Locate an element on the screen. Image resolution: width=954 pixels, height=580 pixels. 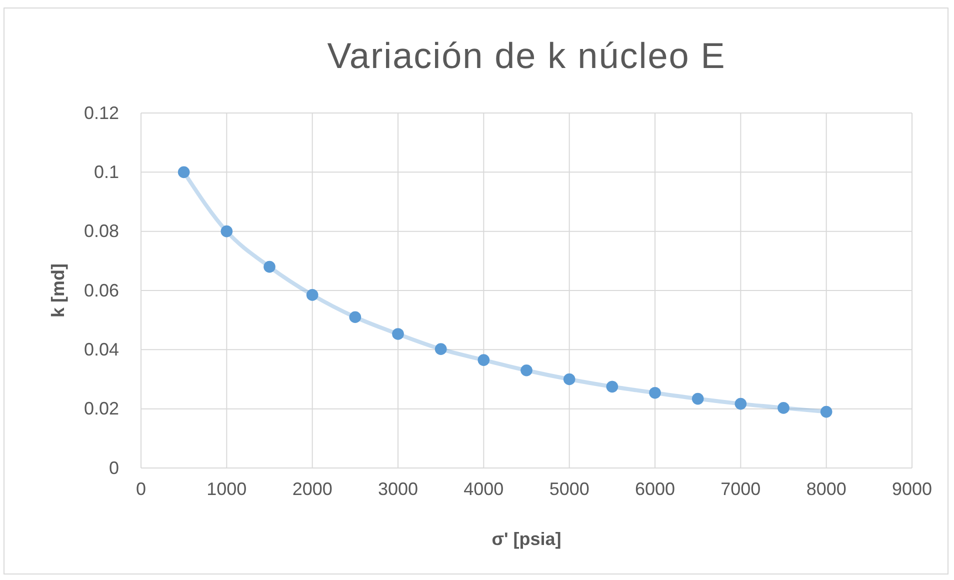
x-tick-label: 0 is located at coordinates (141, 488).